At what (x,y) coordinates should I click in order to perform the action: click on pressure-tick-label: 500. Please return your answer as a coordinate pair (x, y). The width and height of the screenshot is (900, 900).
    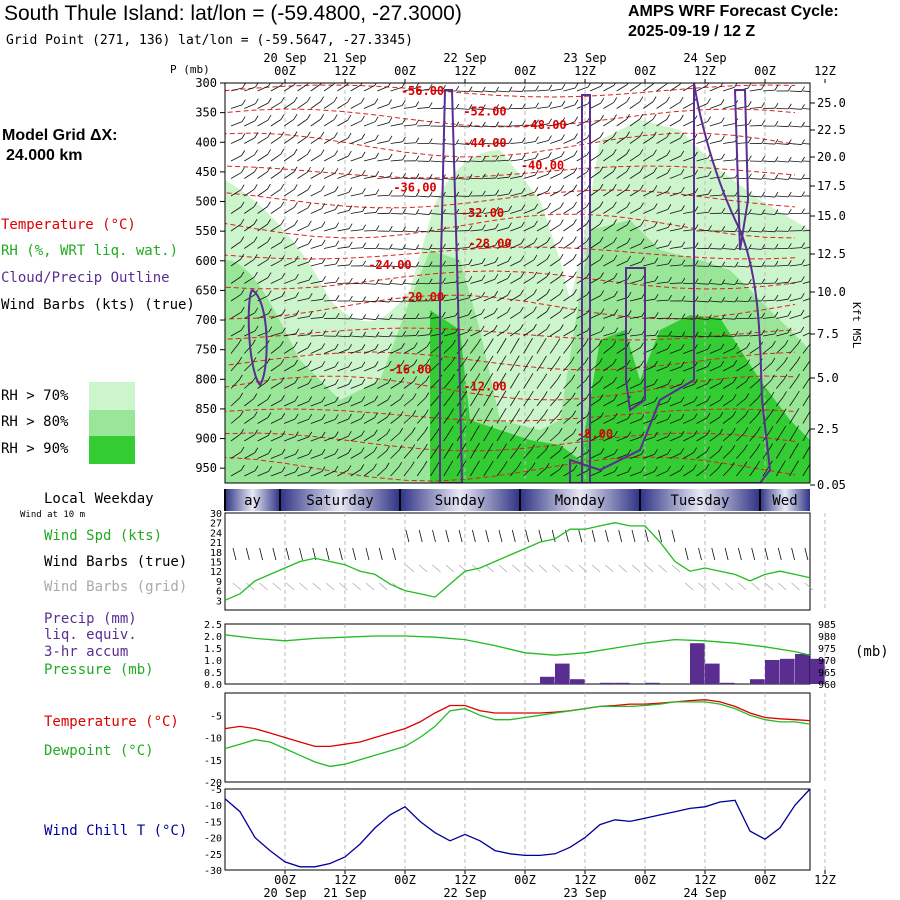
    Looking at the image, I should click on (206, 202).